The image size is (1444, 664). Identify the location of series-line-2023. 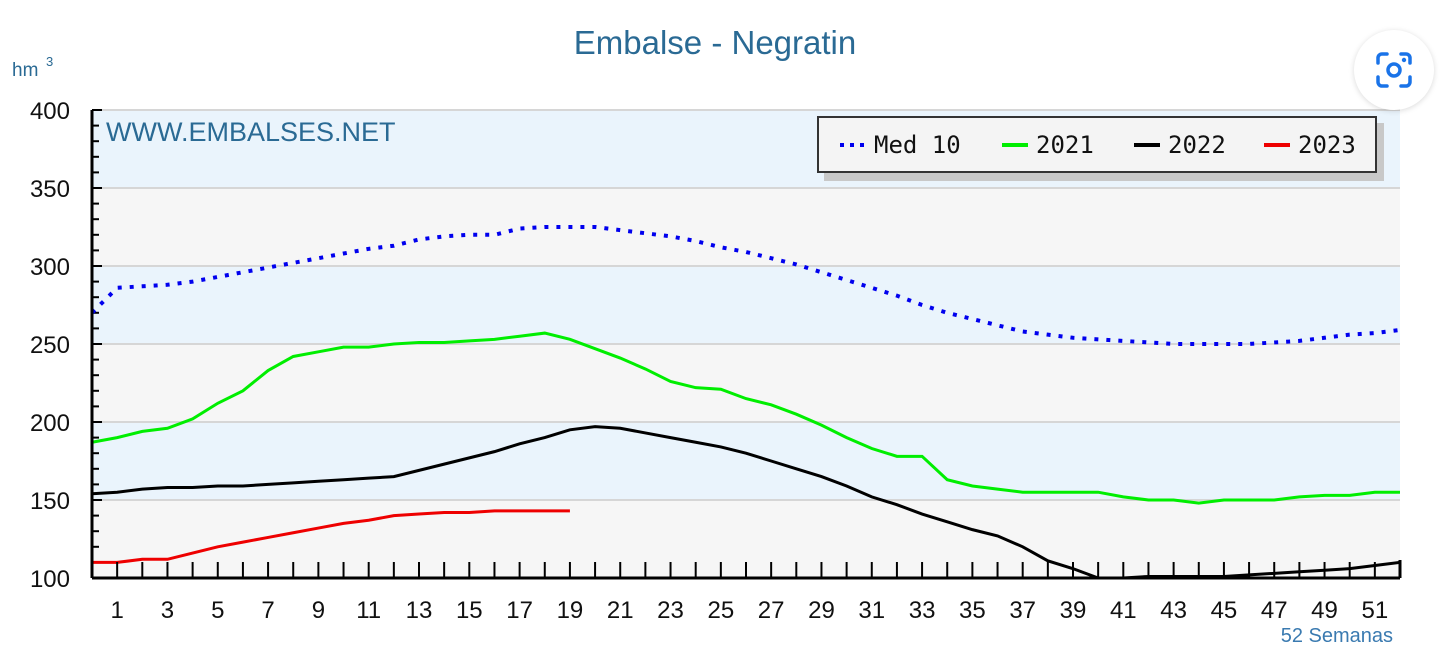
(331, 536).